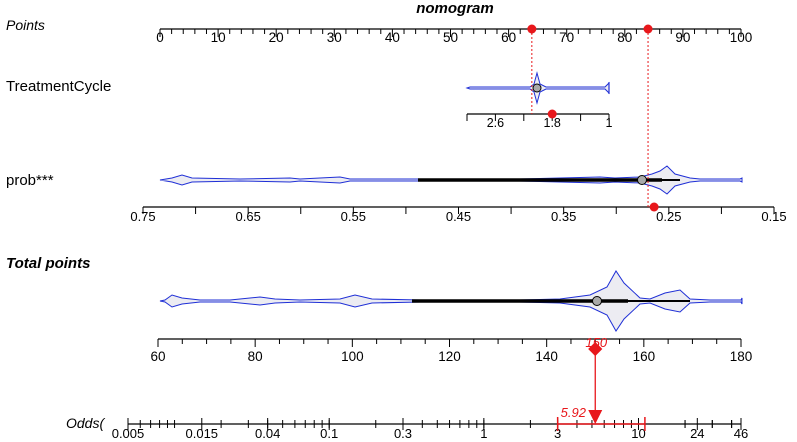 The image size is (797, 442). Describe the element at coordinates (597, 301) in the screenshot. I see `total-points-median-dot` at that location.